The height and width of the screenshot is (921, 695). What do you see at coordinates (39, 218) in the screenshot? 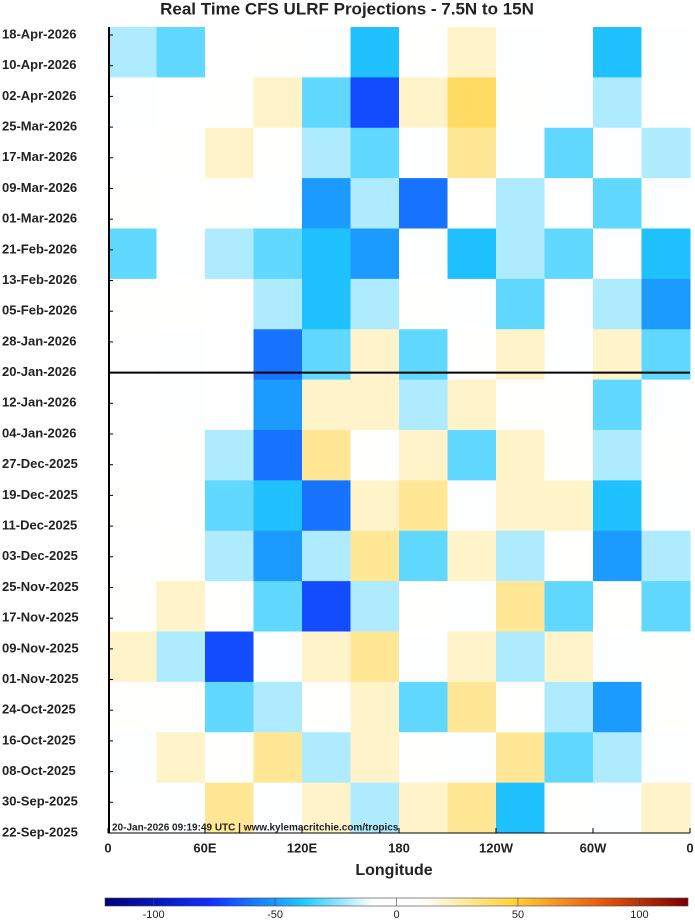
I see `y-tick-label: 01-Mar-2026` at bounding box center [39, 218].